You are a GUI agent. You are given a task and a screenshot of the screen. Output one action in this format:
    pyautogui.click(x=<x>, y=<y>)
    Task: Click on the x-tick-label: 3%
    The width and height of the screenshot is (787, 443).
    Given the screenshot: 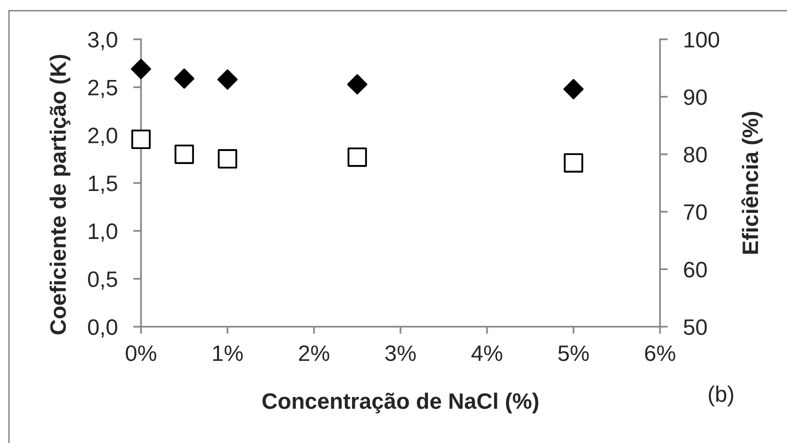 What is the action you would take?
    pyautogui.click(x=400, y=353)
    